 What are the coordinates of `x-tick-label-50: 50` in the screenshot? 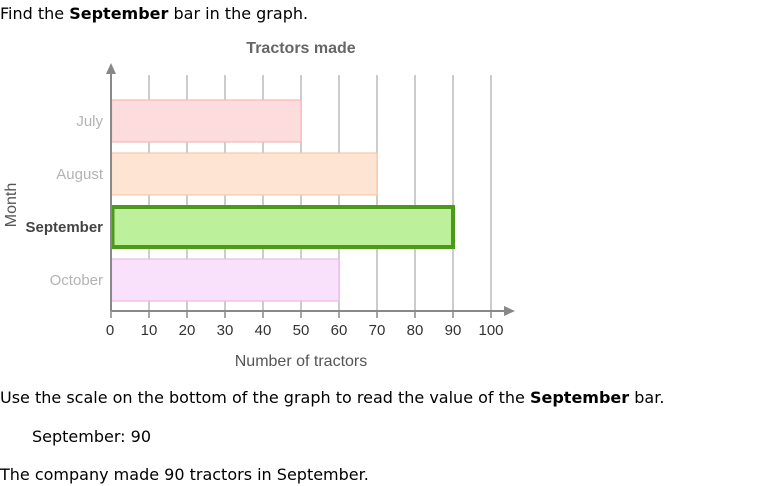 It's located at (301, 330).